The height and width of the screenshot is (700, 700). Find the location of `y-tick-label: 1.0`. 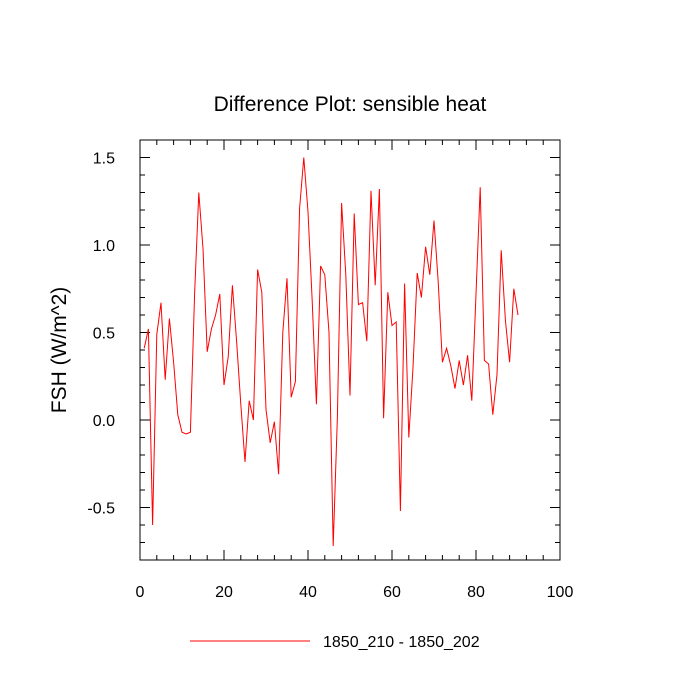

y-tick-label: 1.0 is located at coordinates (104, 246).